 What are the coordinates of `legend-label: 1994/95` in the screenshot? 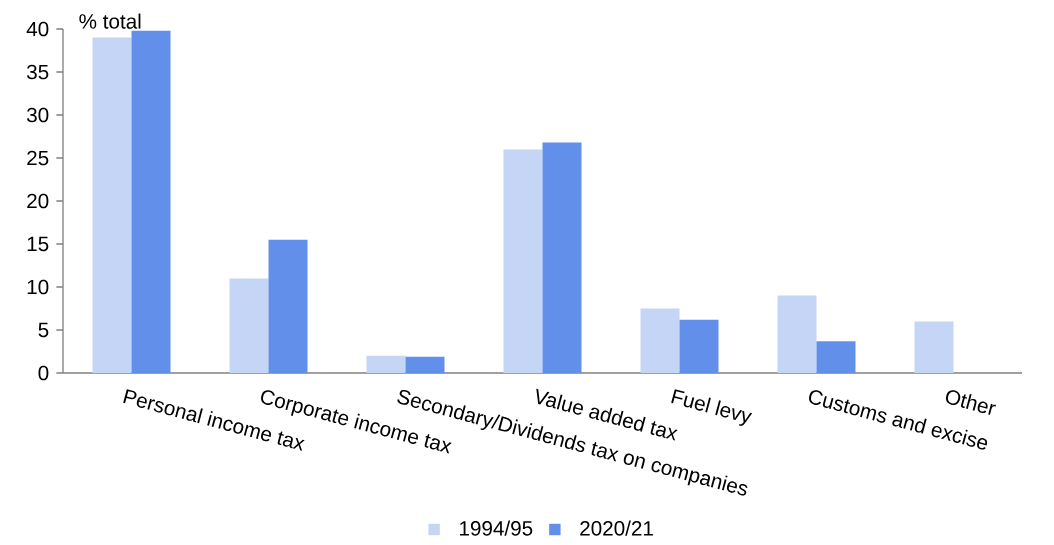 It's located at (496, 528).